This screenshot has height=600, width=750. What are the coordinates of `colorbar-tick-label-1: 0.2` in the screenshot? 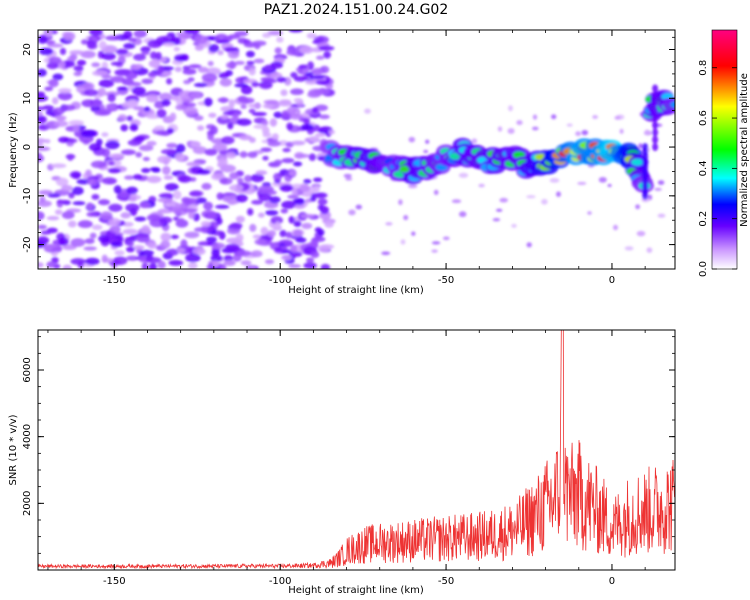 It's located at (703, 219).